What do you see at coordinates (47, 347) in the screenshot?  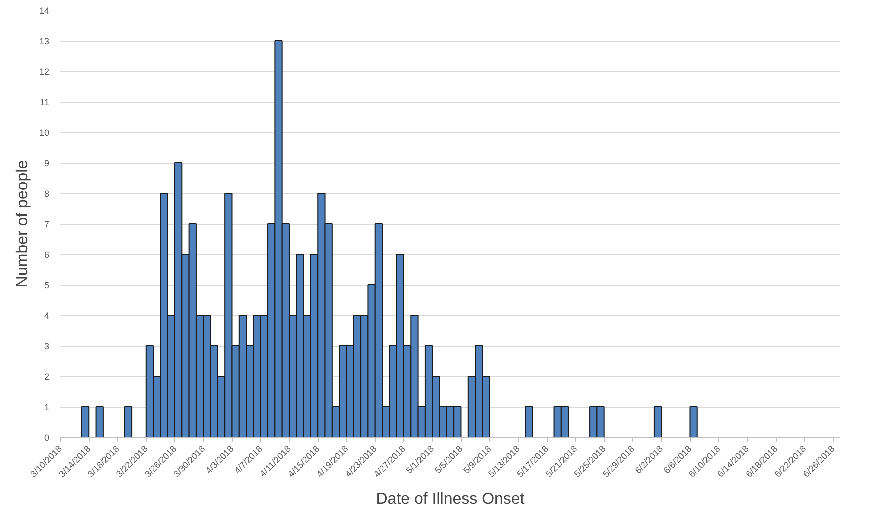 I see `y-tick-label: 3` at bounding box center [47, 347].